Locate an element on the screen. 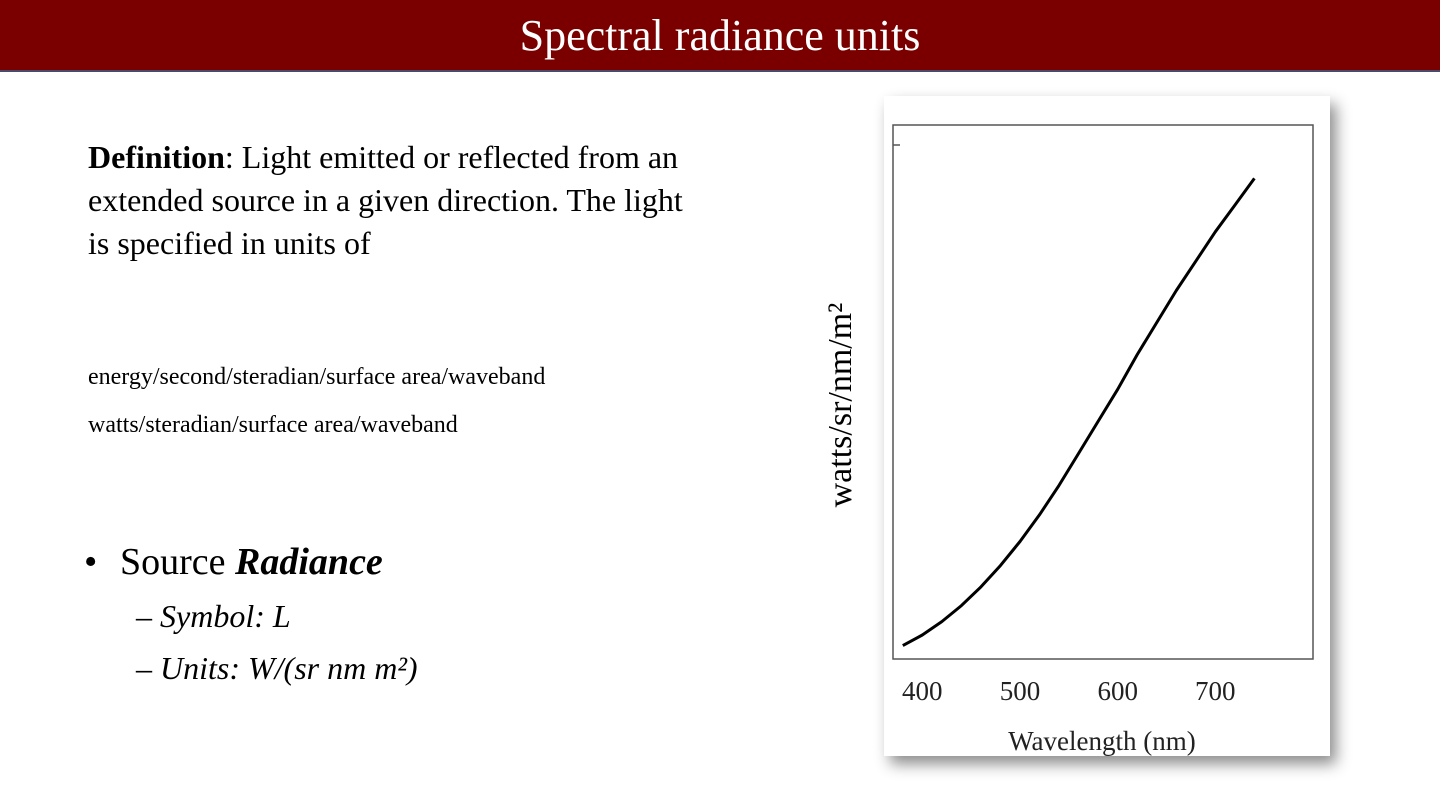 The image size is (1440, 810). sub-bullet-symbol: – Symbol: L is located at coordinates (213, 616).